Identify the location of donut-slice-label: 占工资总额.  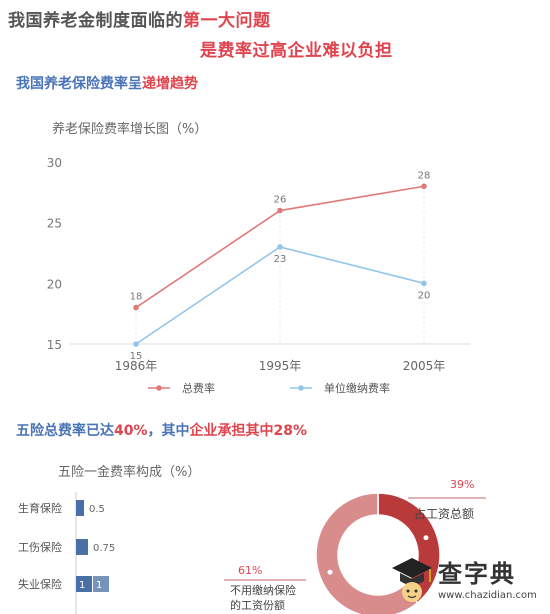
(444, 513).